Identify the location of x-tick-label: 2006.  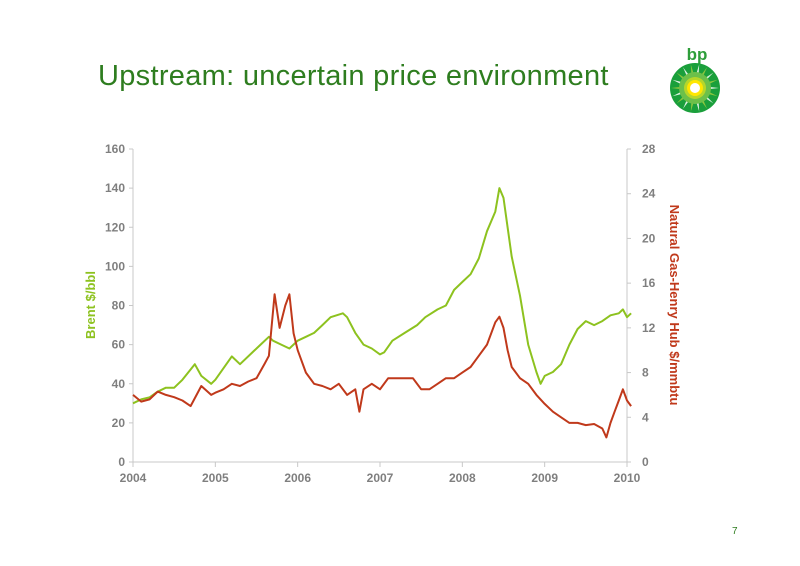
(297, 478).